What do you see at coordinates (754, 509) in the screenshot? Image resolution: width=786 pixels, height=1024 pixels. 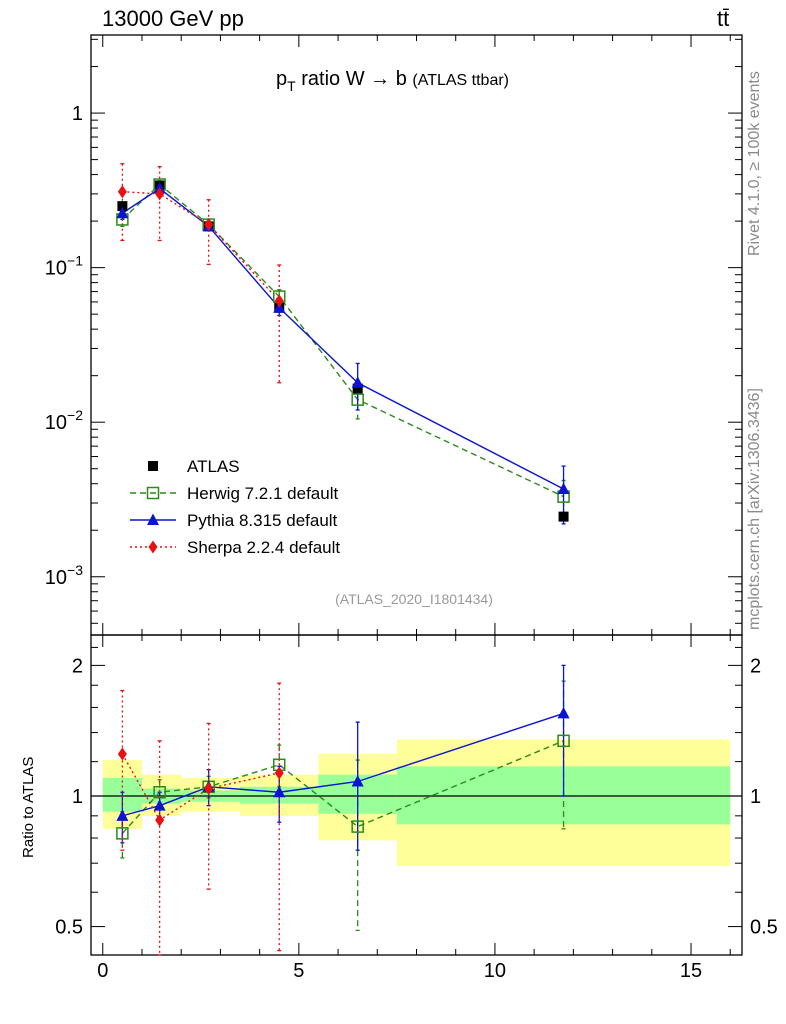 I see `mcplots-reference-label: mcplots.cern.ch [arXiv:1306.3436]` at bounding box center [754, 509].